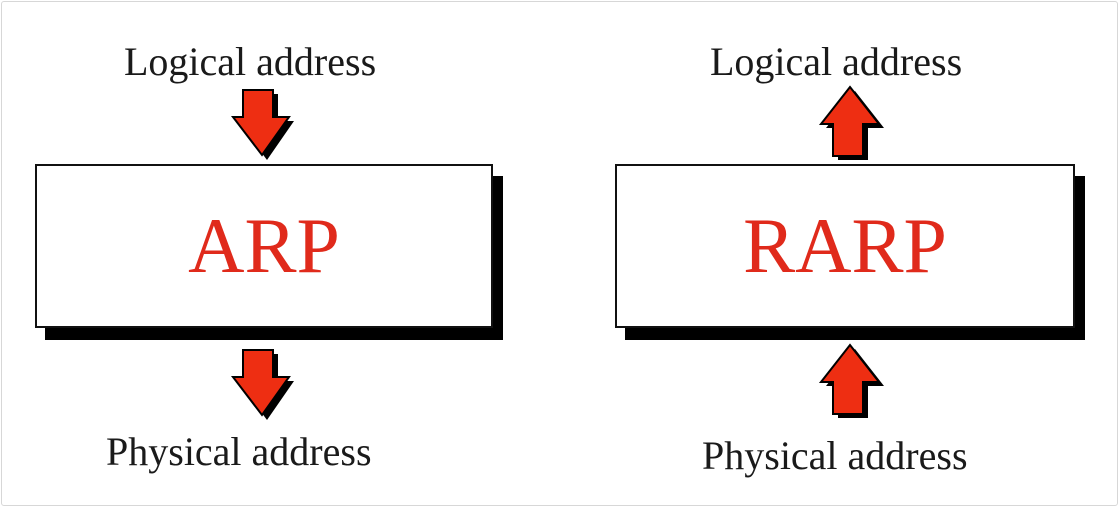 The image size is (1119, 507). Describe the element at coordinates (851, 380) in the screenshot. I see `rarp-up-arrow-bottom-icon` at that location.